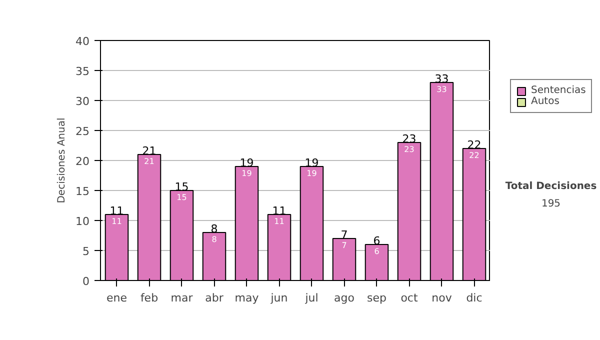 The width and height of the screenshot is (600, 340). What do you see at coordinates (377, 298) in the screenshot?
I see `x-tick-label: sep` at bounding box center [377, 298].